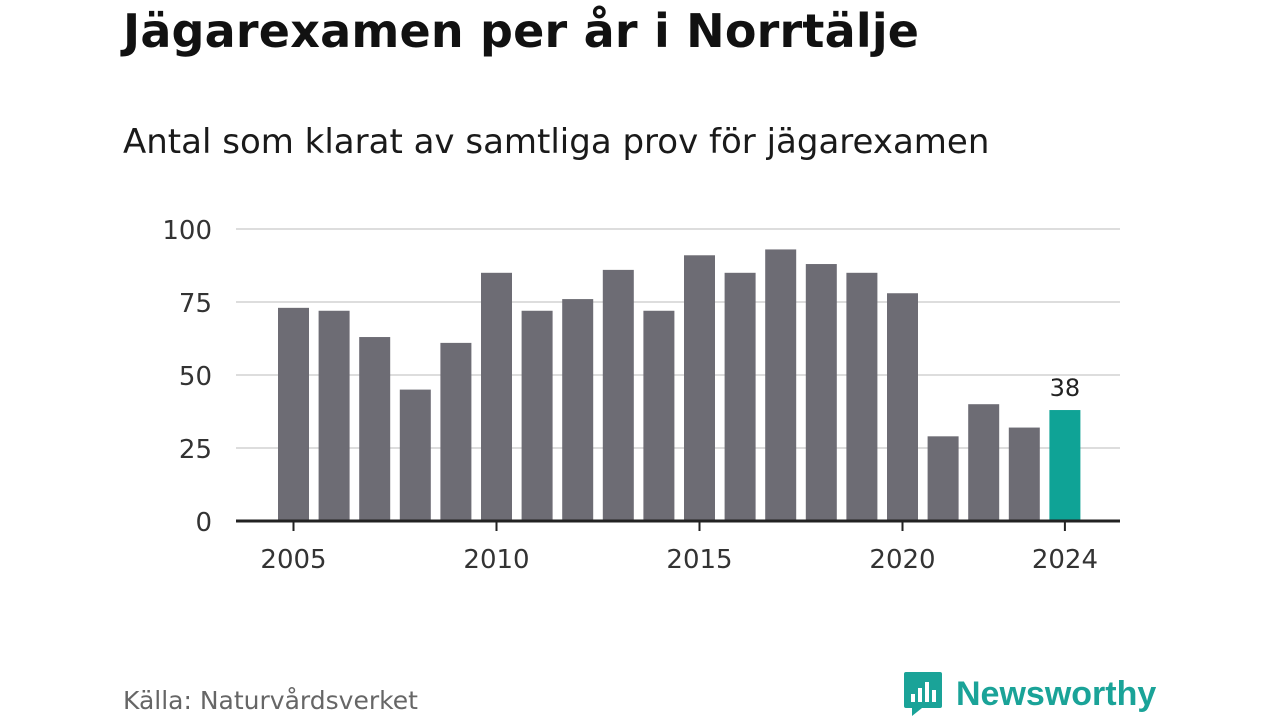 This screenshot has width=1280, height=720. Describe the element at coordinates (521, 31) in the screenshot. I see `chart-title: Jägarexamen per år i Norrtälje` at that location.